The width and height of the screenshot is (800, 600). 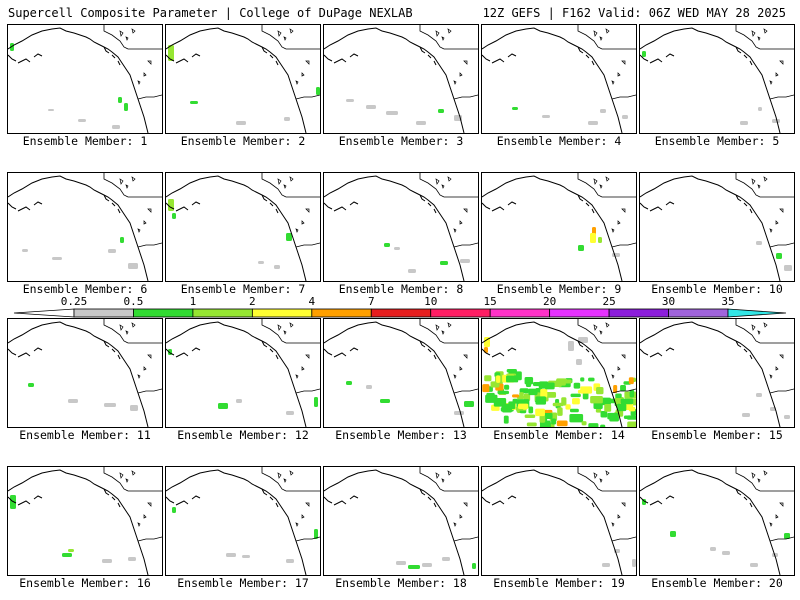 I want to click on ensemble-member-panel-6: Ensemble Member: 6, so click(x=85, y=234).